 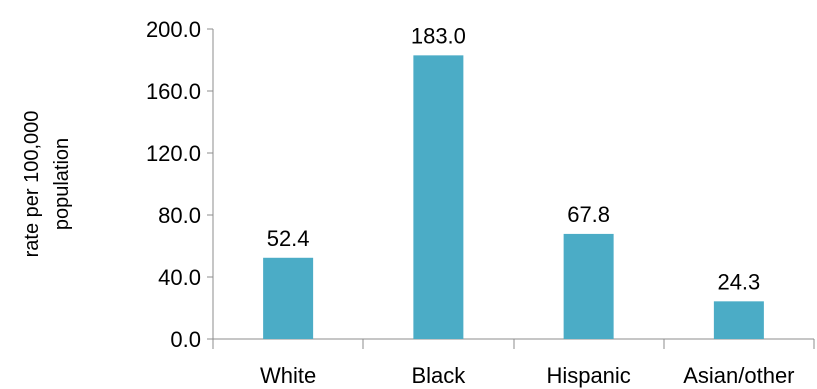 What do you see at coordinates (438, 375) in the screenshot?
I see `x-category-label: Black` at bounding box center [438, 375].